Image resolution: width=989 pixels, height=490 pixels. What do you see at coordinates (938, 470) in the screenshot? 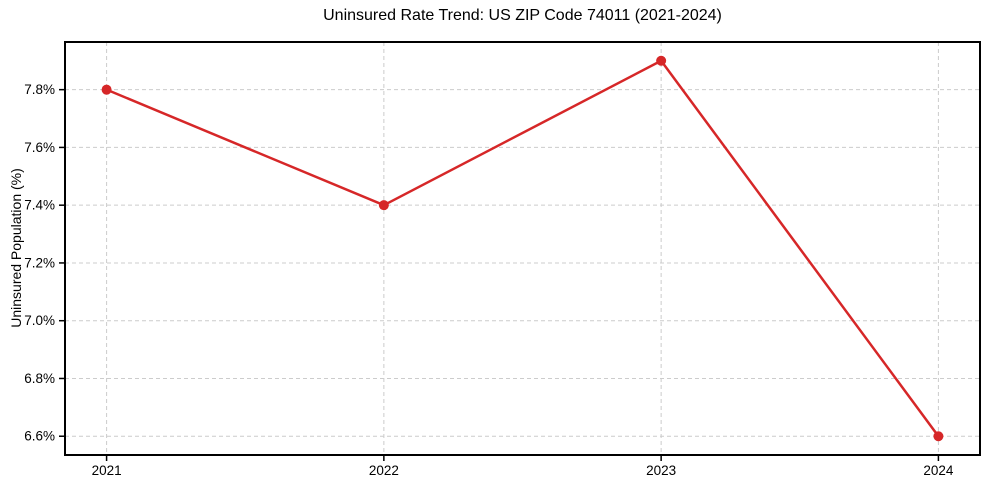
I see `x-tick-label: 2024` at bounding box center [938, 470].